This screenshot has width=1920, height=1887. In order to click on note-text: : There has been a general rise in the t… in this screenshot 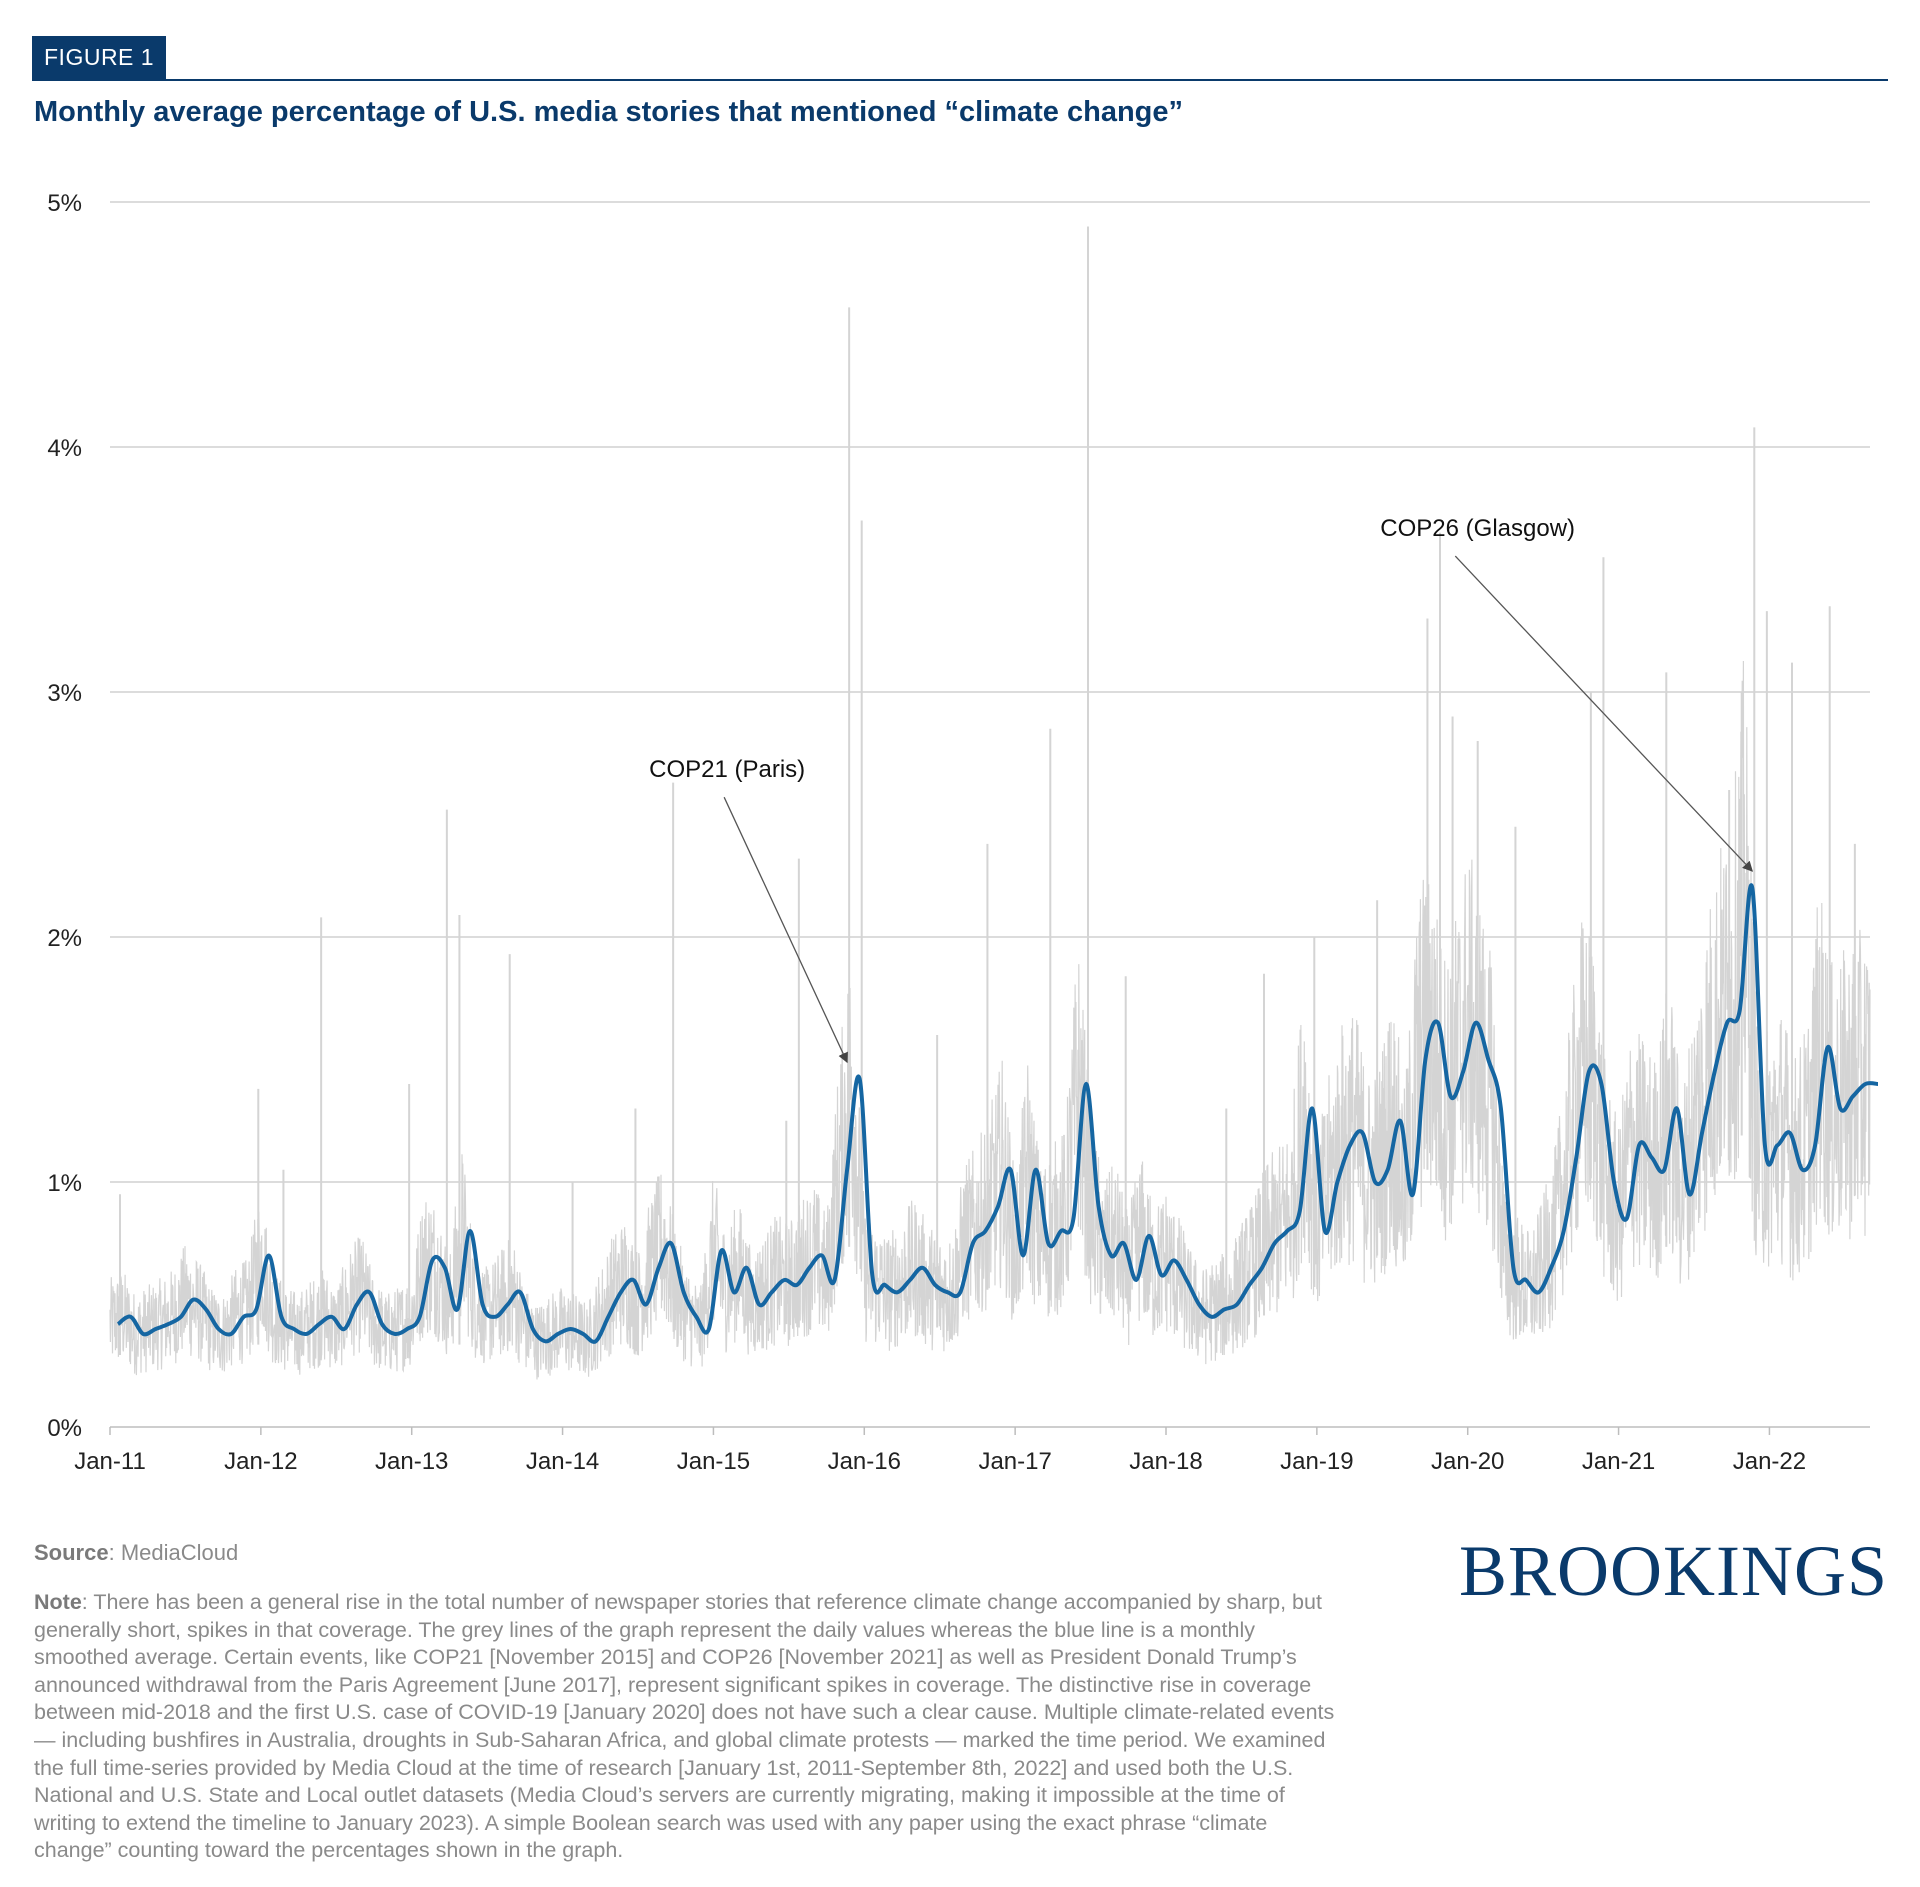, I will do `click(684, 1726)`.